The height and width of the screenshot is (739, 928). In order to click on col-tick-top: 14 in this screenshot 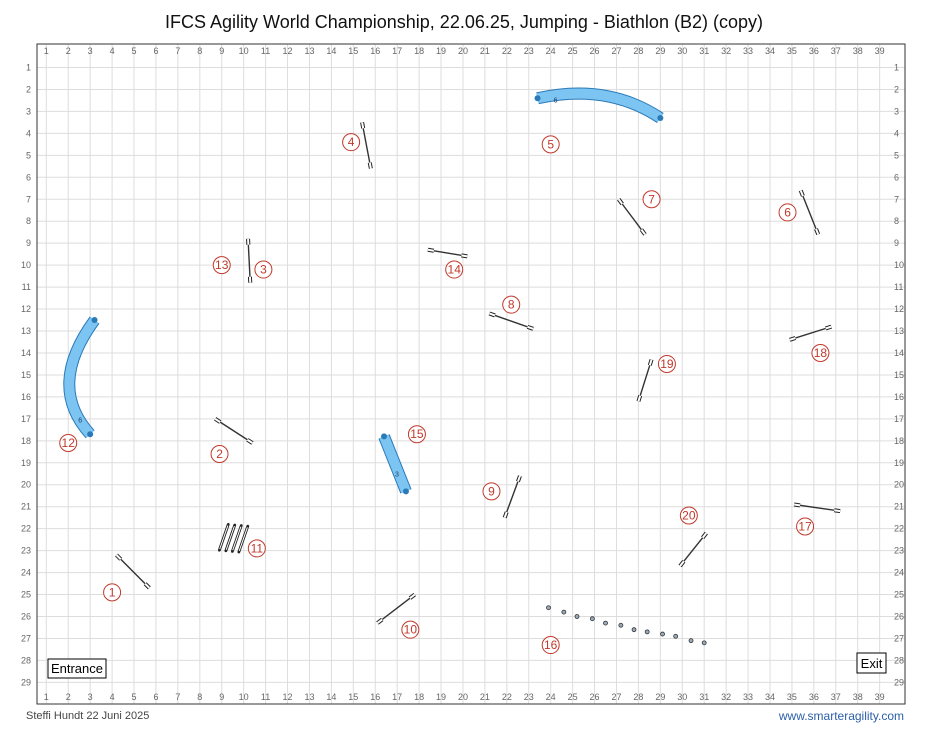, I will do `click(331, 51)`.